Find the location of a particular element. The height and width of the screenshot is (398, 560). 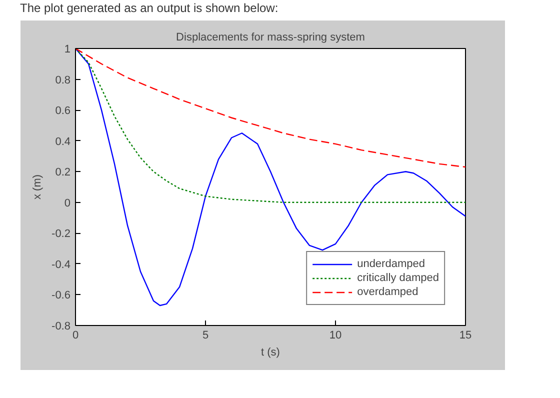

x-tick-label: 10 is located at coordinates (335, 336).